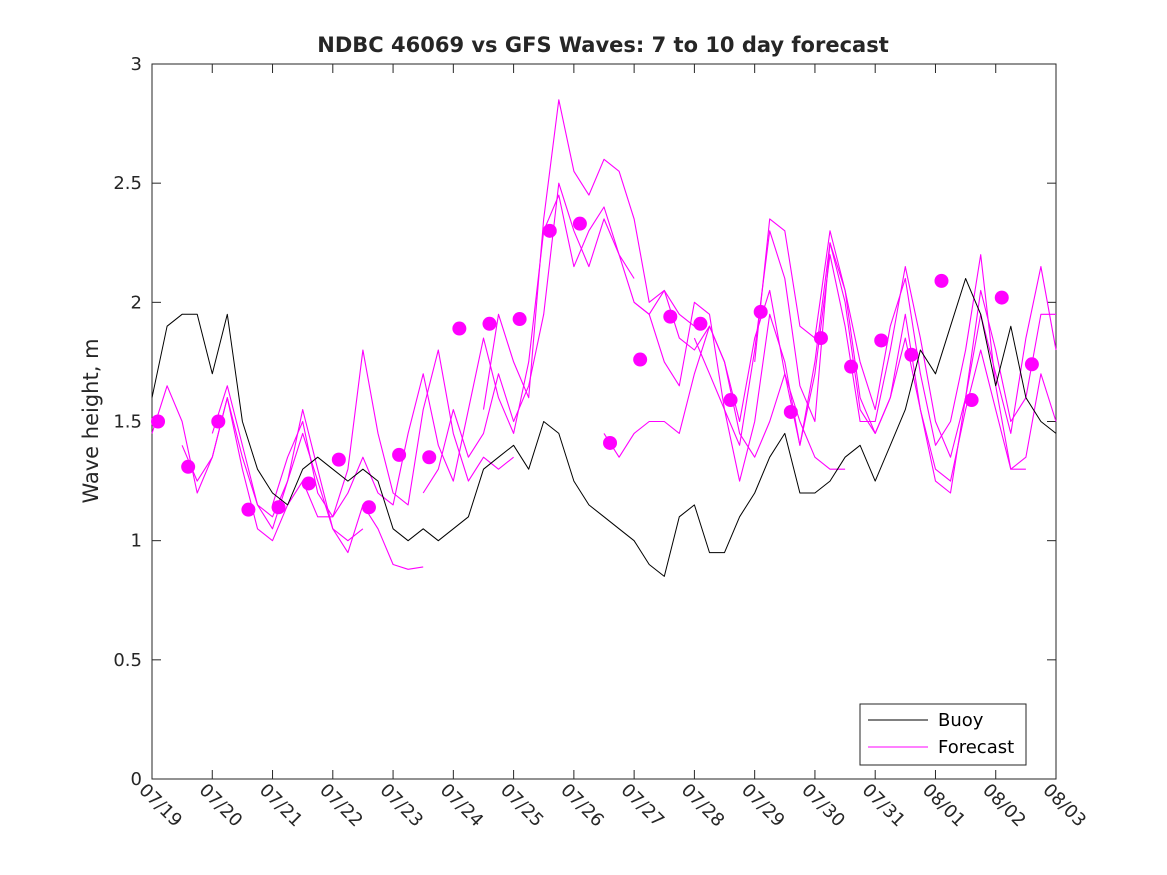  What do you see at coordinates (136, 541) in the screenshot?
I see `y-tick-label: 1` at bounding box center [136, 541].